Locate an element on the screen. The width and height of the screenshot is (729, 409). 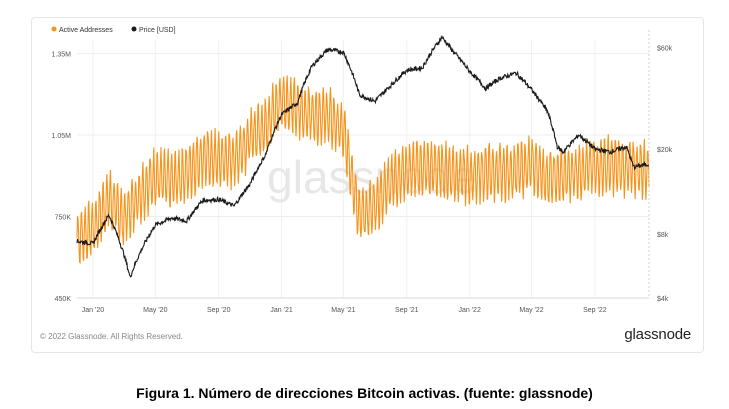
legend: Active Addresses Price [USD] is located at coordinates (113, 30).